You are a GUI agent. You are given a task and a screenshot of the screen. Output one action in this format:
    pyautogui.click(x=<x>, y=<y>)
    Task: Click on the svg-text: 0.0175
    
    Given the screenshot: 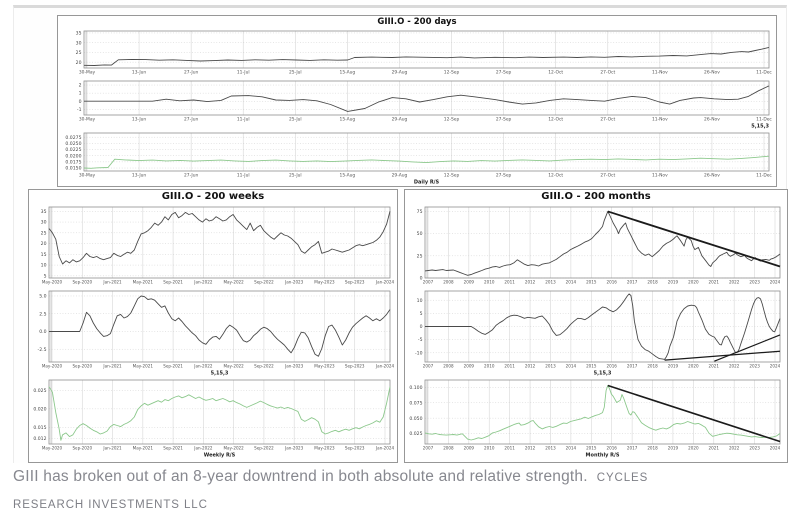 What is the action you would take?
    pyautogui.click(x=73, y=162)
    